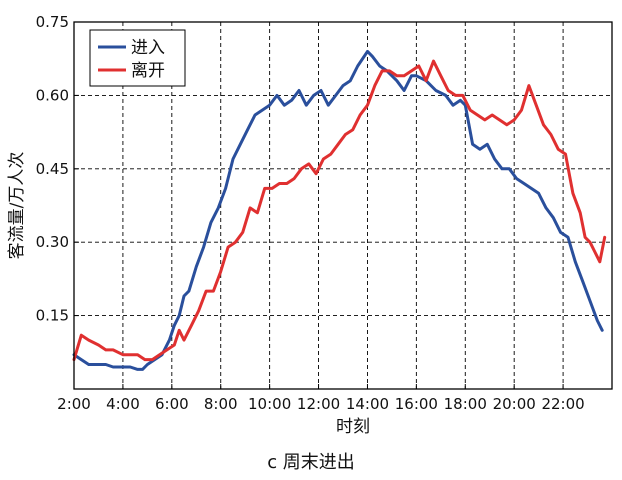 The height and width of the screenshot is (480, 622). Describe the element at coordinates (74, 404) in the screenshot. I see `x-tick-label: 2:00` at that location.